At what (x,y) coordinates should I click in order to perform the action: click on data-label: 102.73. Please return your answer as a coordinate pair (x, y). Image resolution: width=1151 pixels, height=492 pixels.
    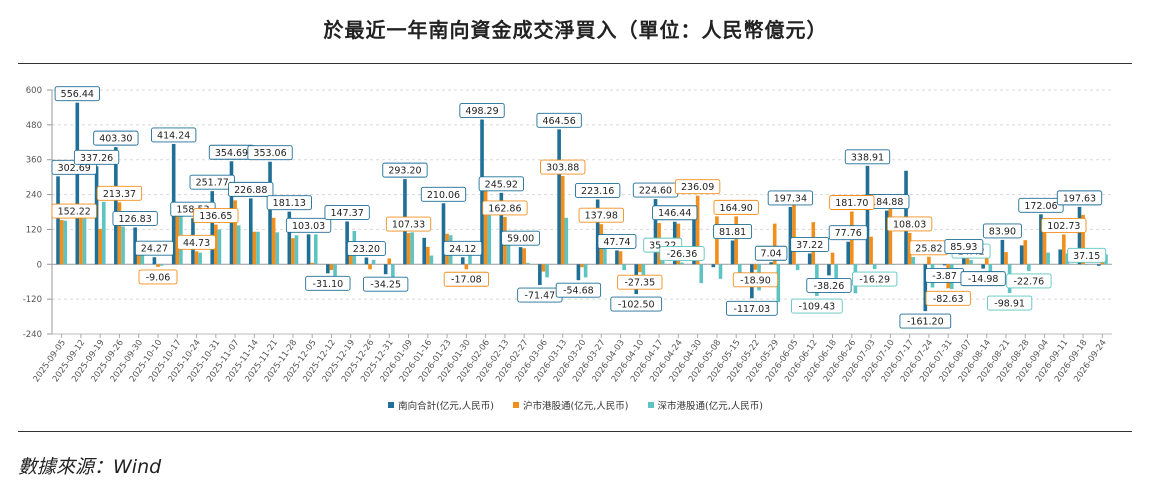
    Looking at the image, I should click on (1064, 225).